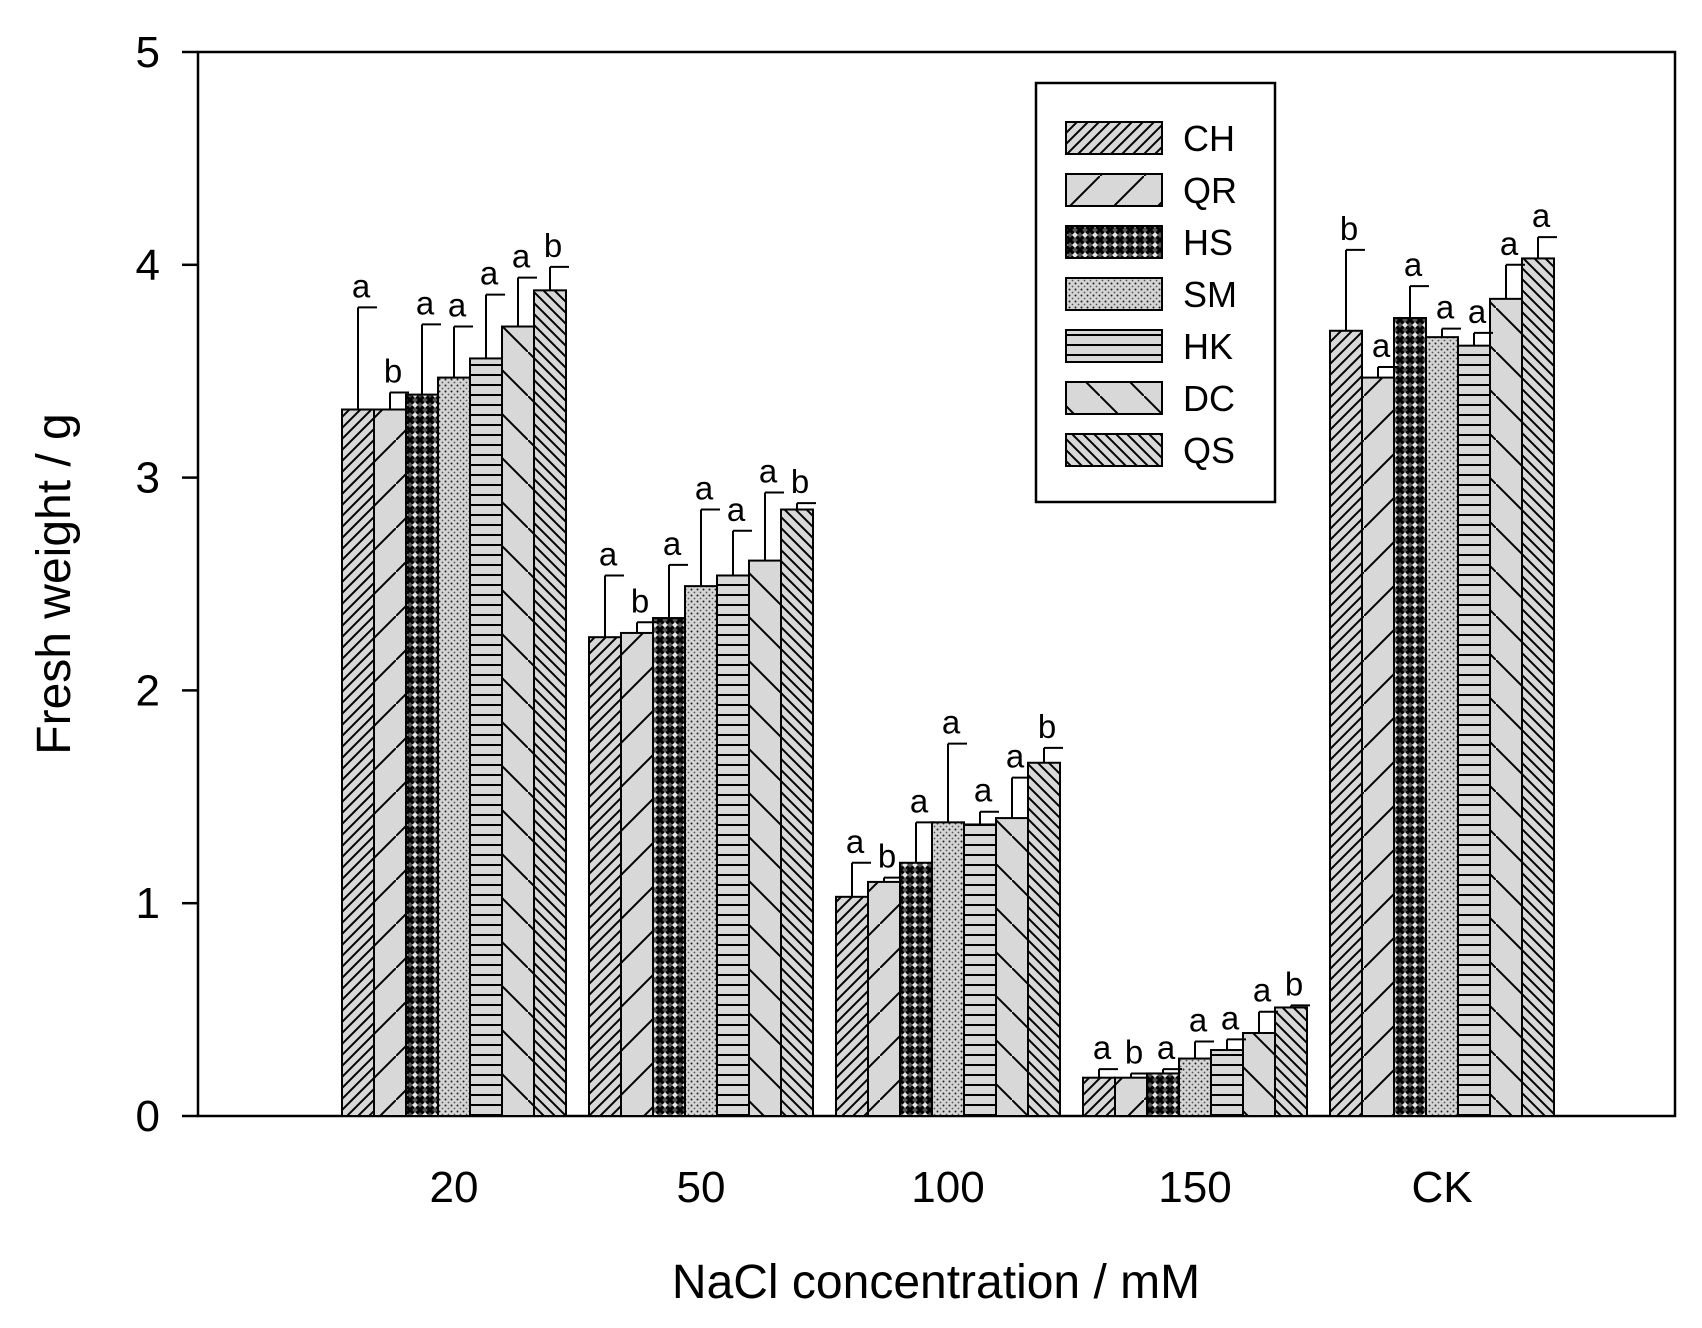  Describe the element at coordinates (947, 1187) in the screenshot. I see `x-tick-label: 100` at that location.